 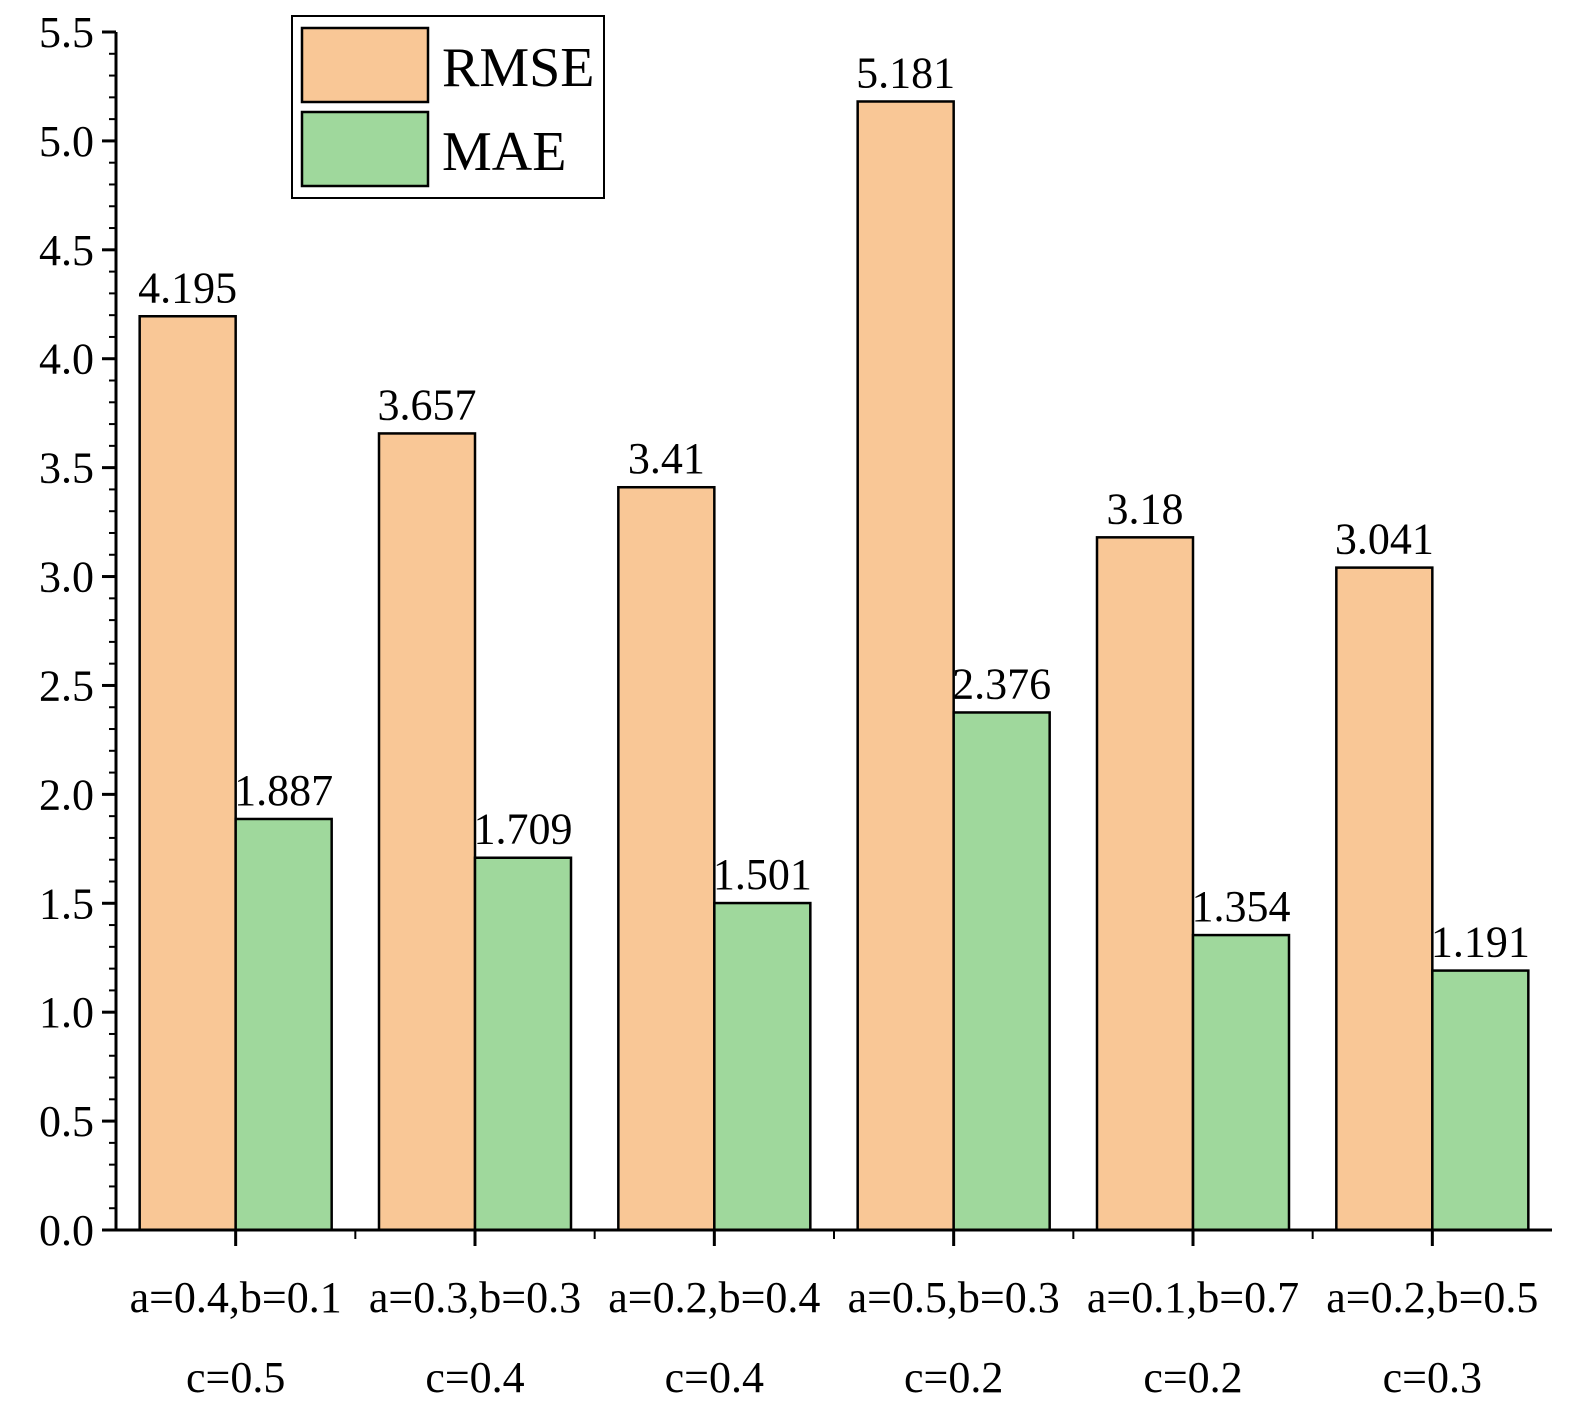 I want to click on y-tick-label: 1.5, so click(x=66, y=903).